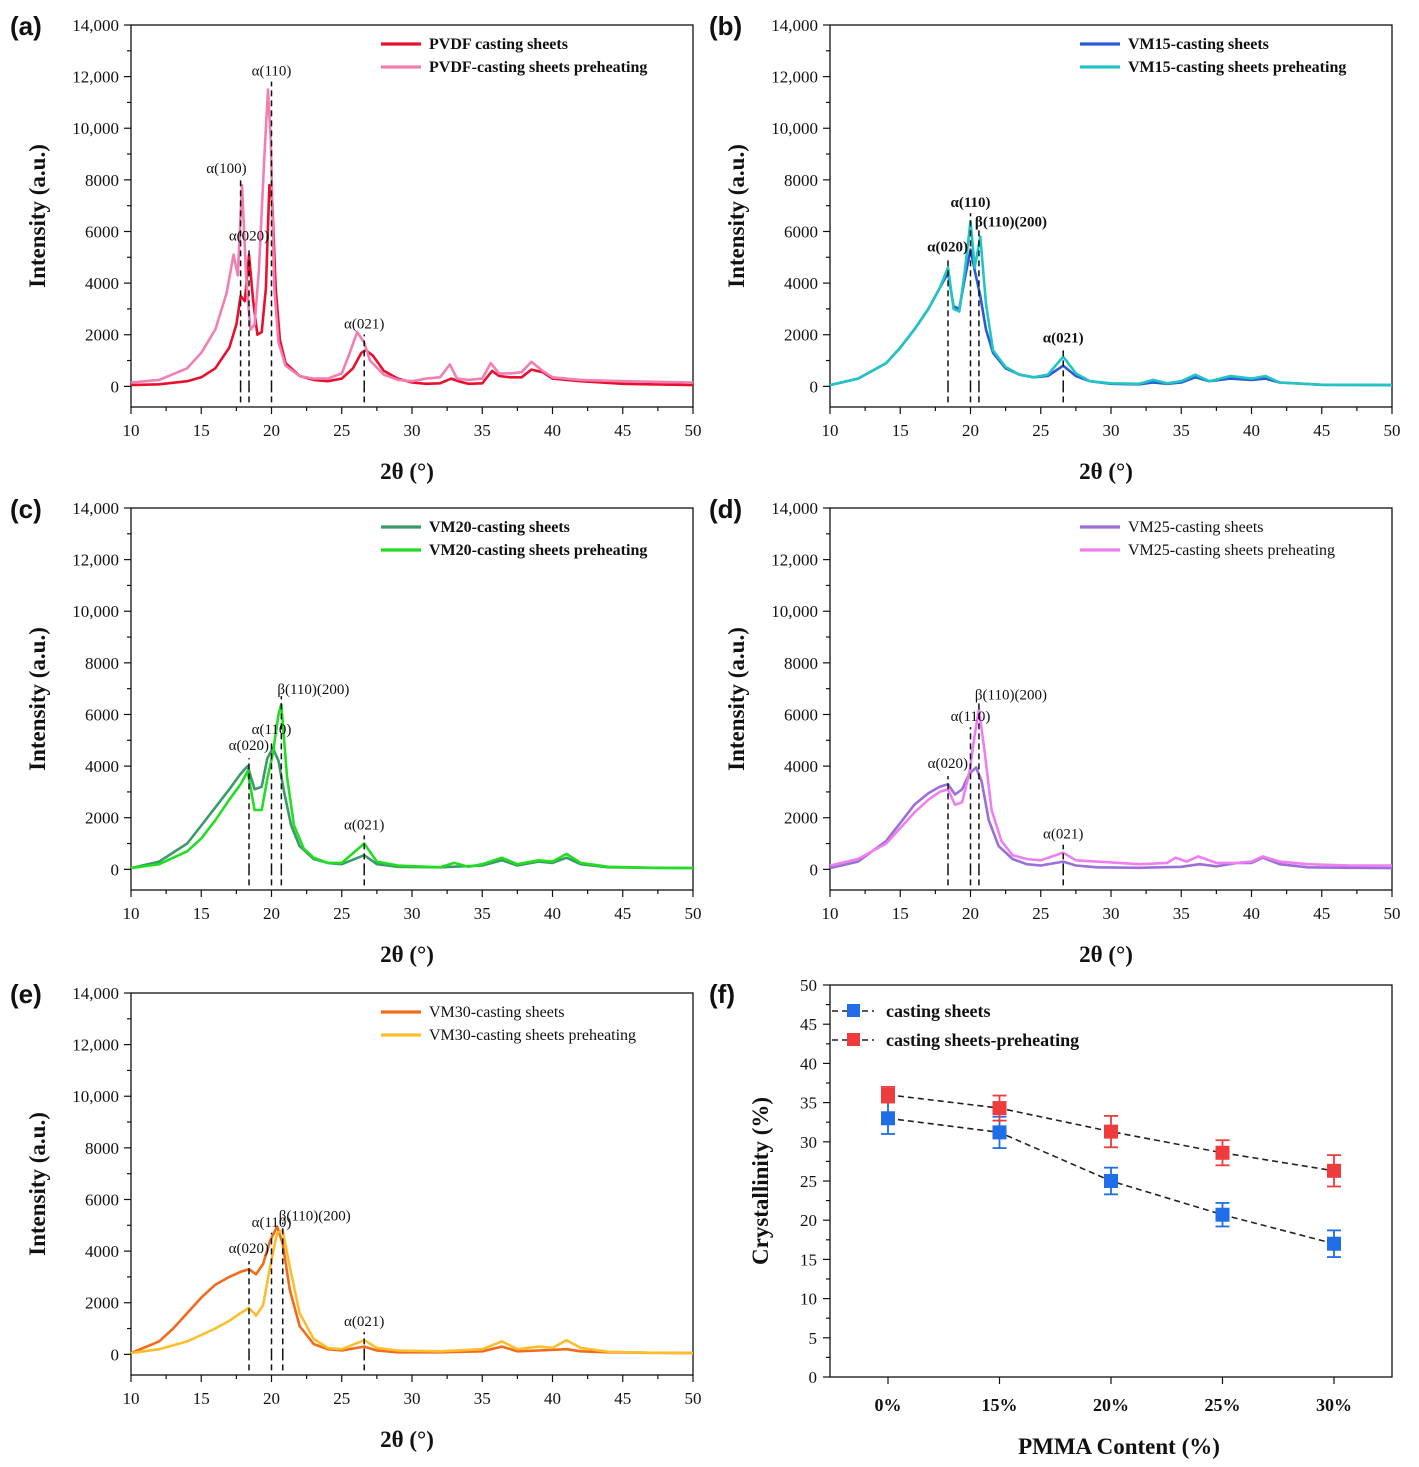 This screenshot has width=1419, height=1467. I want to click on y-tick-label: 50, so click(808, 985).